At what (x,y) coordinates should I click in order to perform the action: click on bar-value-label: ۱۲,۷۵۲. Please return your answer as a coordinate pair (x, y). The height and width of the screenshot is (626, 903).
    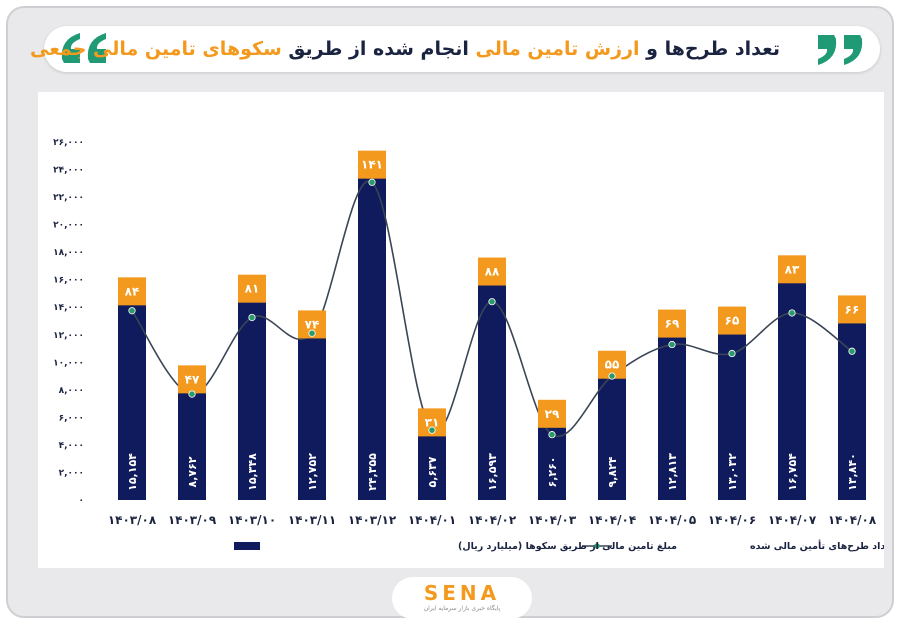
    Looking at the image, I should click on (312, 472).